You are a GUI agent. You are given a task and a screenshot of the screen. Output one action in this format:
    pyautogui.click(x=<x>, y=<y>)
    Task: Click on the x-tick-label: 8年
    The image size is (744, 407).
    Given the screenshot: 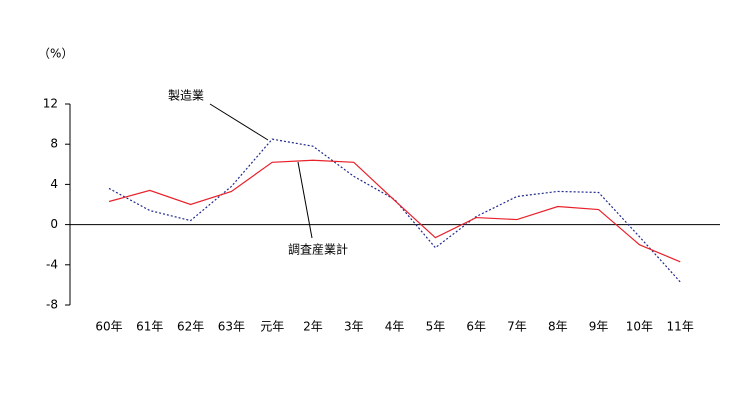 What is the action you would take?
    pyautogui.click(x=558, y=327)
    